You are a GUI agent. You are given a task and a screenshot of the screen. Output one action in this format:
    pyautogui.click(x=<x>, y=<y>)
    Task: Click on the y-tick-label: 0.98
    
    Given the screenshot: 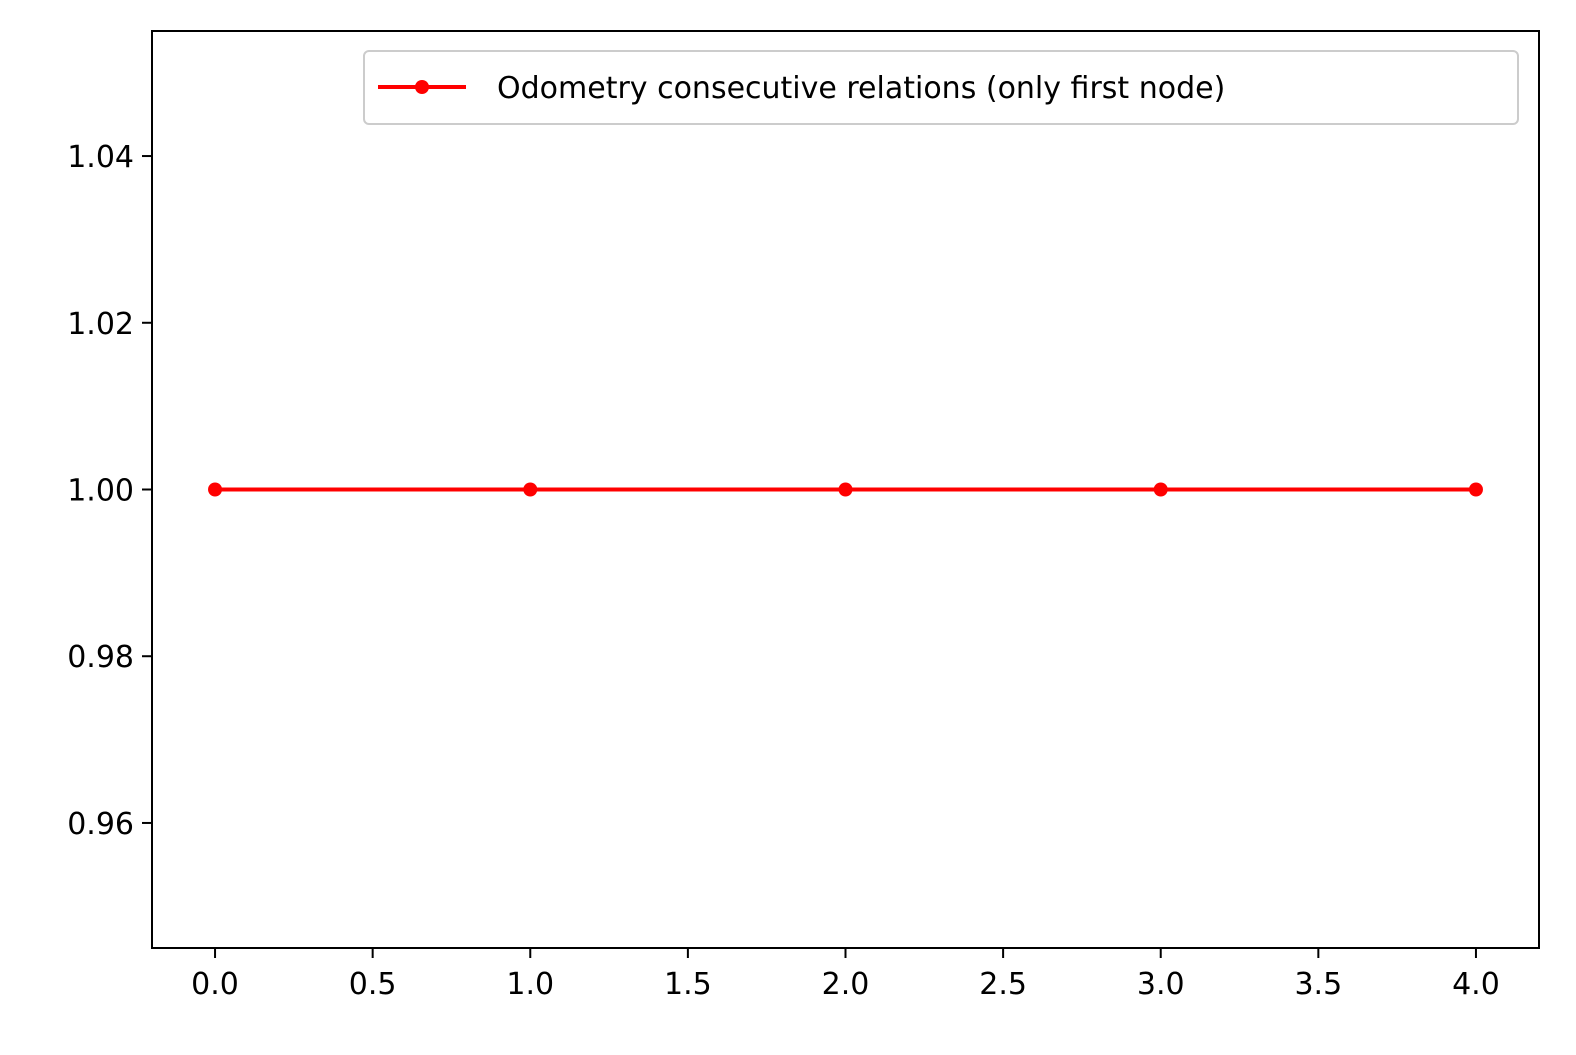 What is the action you would take?
    pyautogui.click(x=100, y=657)
    